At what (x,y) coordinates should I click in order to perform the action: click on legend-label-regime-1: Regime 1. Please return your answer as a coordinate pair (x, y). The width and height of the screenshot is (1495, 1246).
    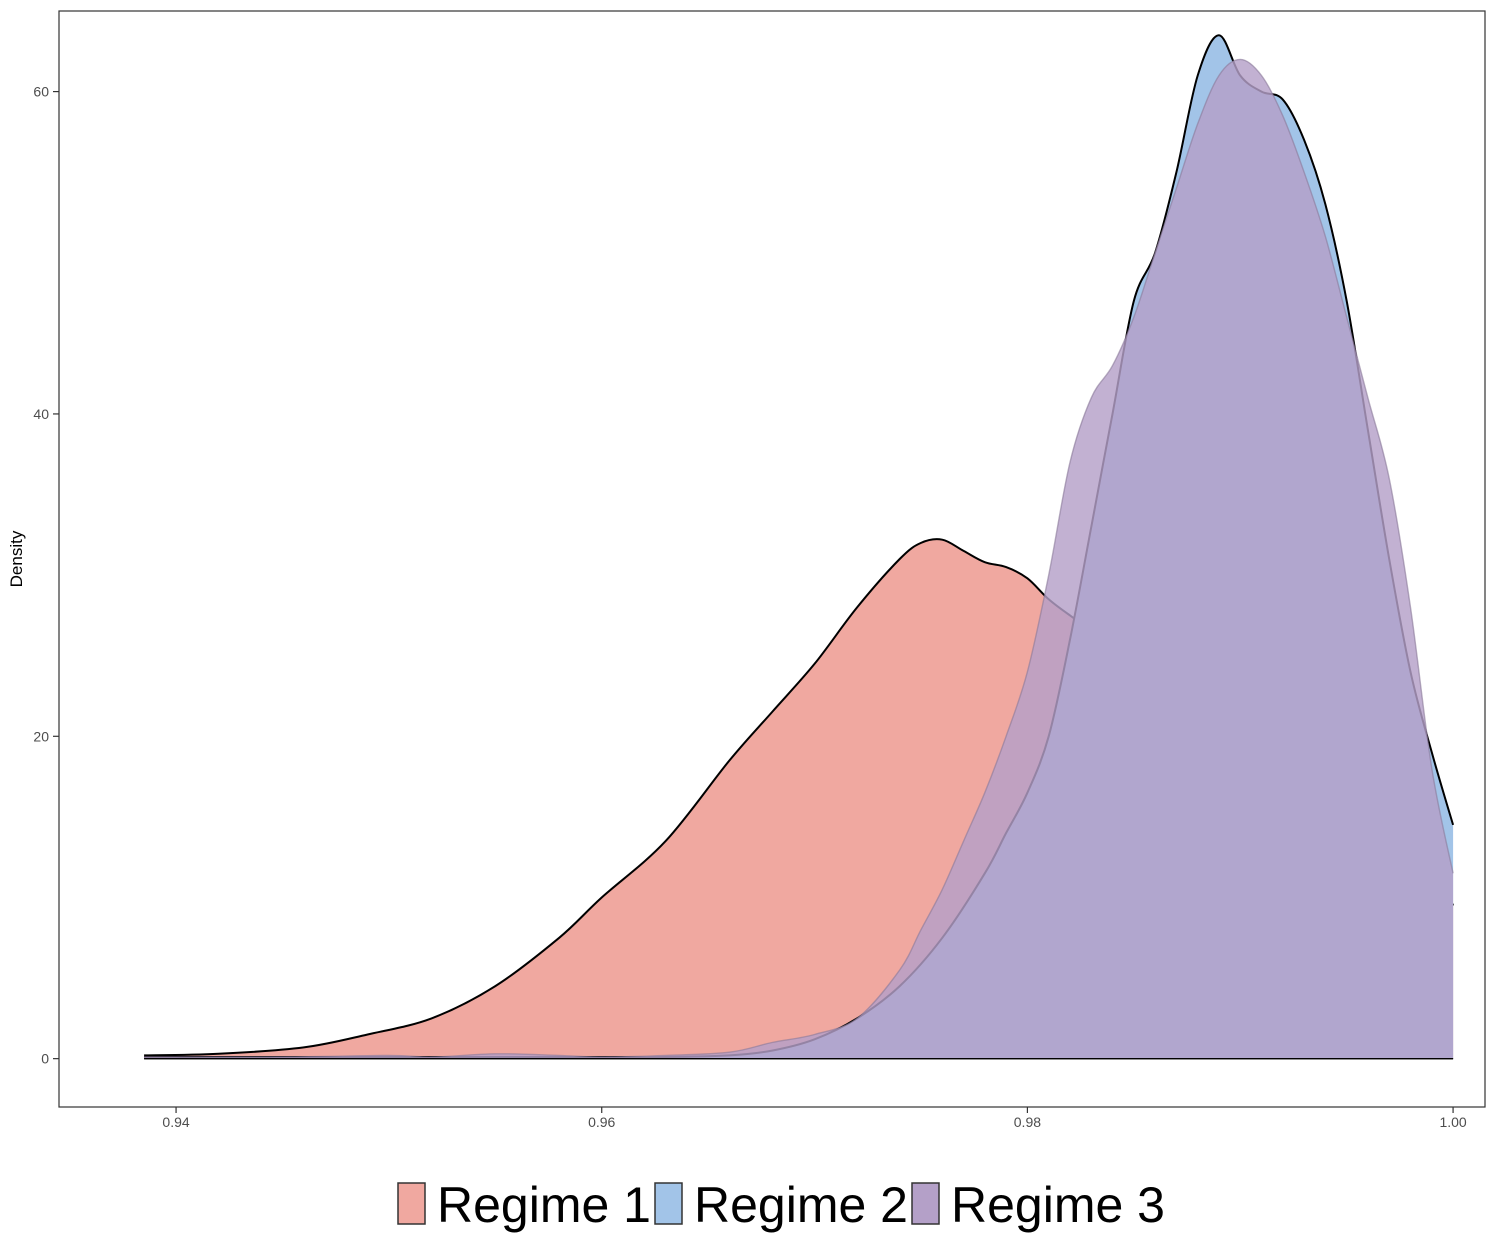
    Looking at the image, I should click on (544, 1205).